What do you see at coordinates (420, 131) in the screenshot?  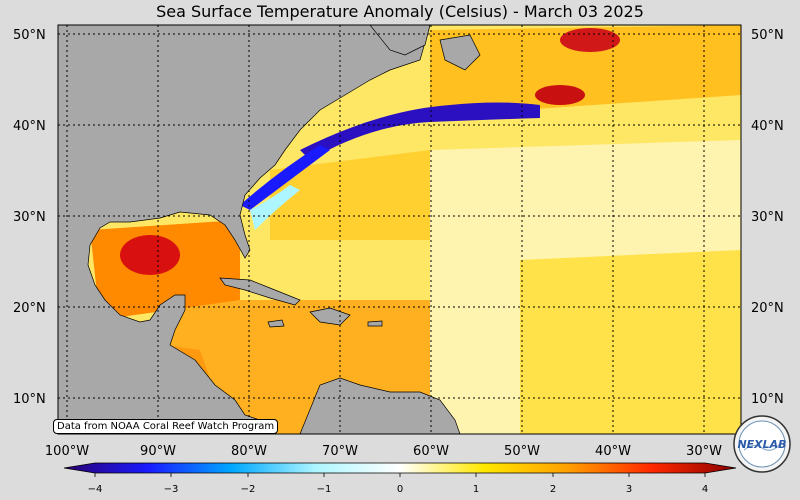 I see `cold-filament` at bounding box center [420, 131].